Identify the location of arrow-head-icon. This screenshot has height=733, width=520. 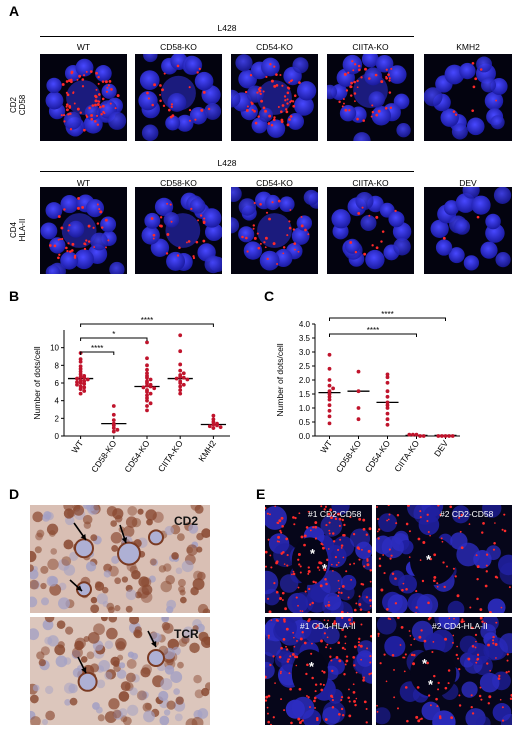
(124, 540).